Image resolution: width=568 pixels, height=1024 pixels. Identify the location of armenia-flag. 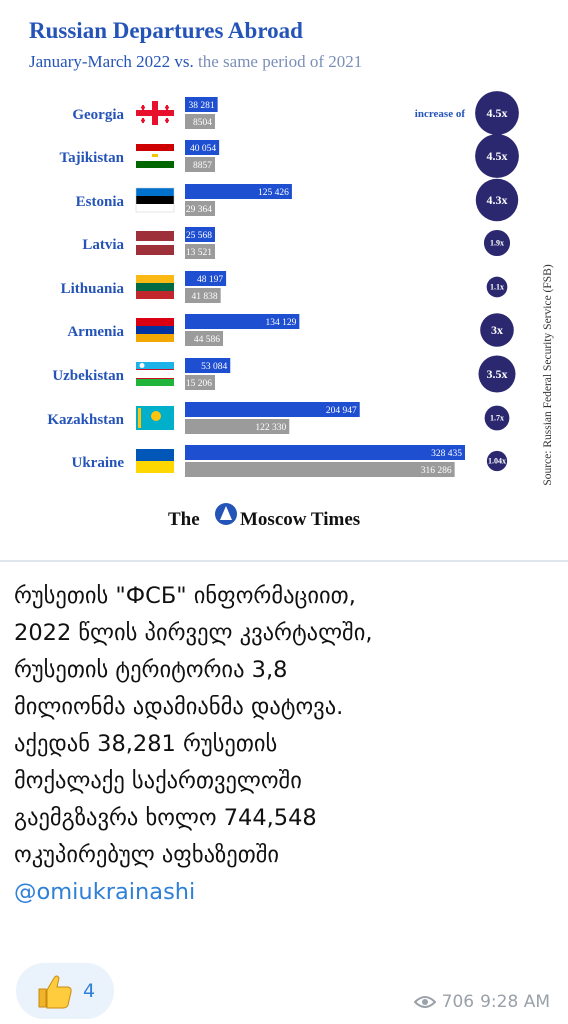
(155, 330).